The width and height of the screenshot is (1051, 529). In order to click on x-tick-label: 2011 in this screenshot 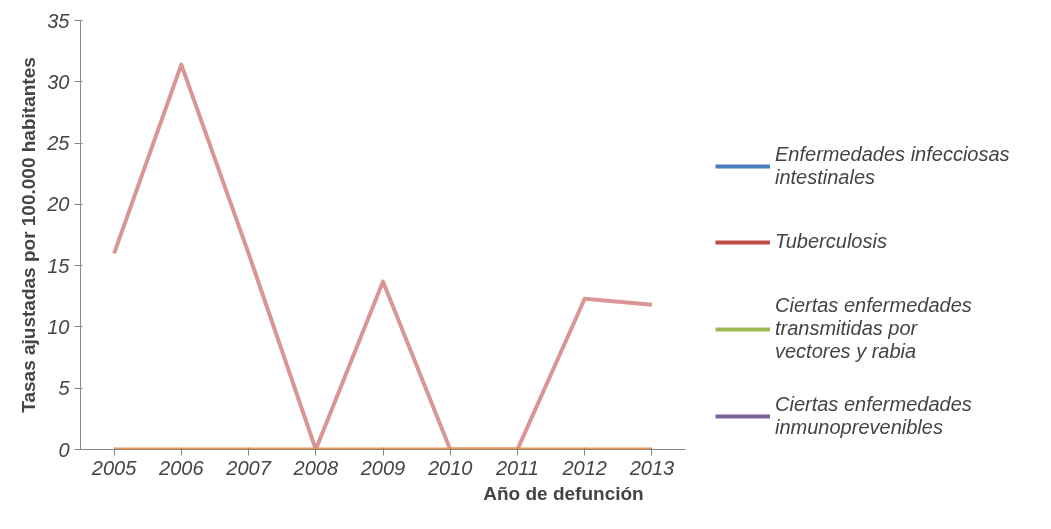, I will do `click(516, 467)`.